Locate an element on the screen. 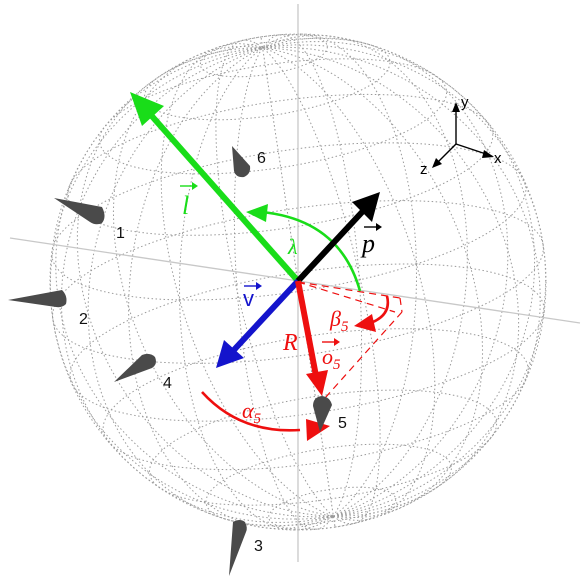 Image resolution: width=581 pixels, height=582 pixels. radius-label: R is located at coordinates (290, 343).